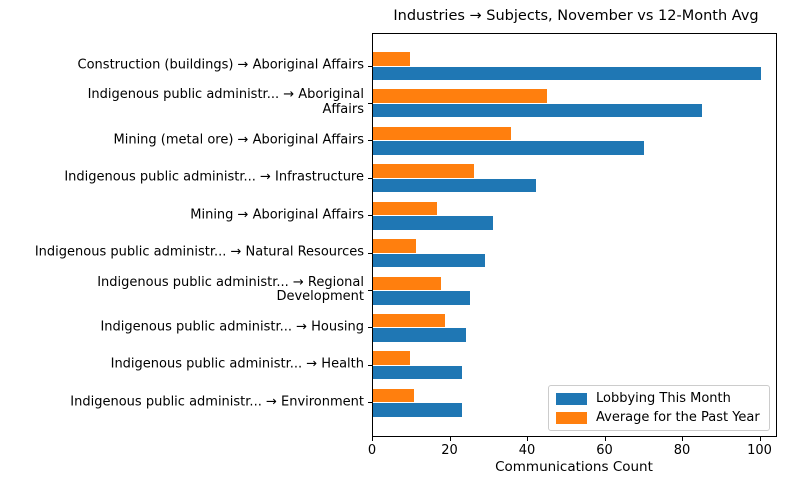  I want to click on y-tick-label: Mining → Aboriginal Affairs, so click(277, 215).